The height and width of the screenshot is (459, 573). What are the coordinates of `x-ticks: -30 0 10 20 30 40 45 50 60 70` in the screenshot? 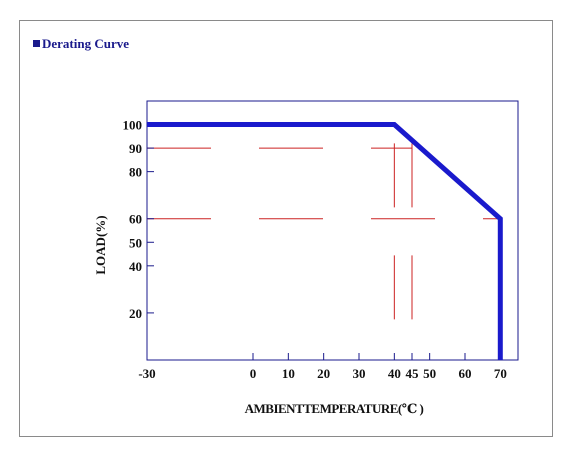 It's located at (322, 367).